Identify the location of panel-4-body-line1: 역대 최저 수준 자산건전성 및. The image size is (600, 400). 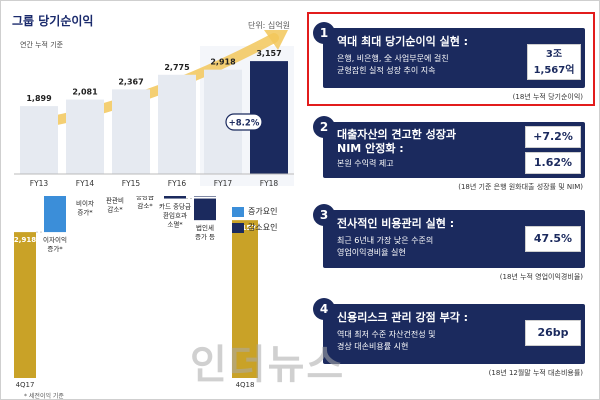
(386, 334).